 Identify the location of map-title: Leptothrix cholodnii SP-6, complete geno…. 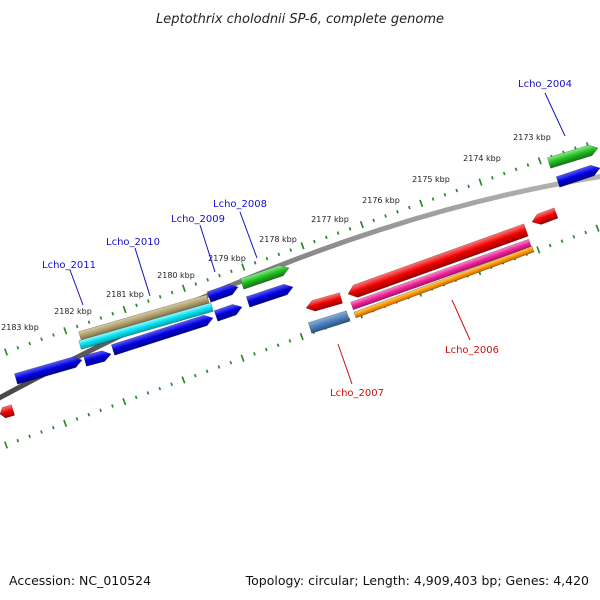
(300, 19).